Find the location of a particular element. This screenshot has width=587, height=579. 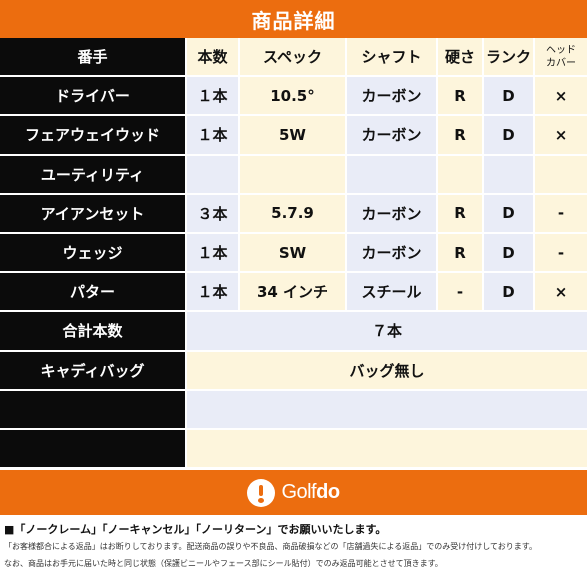

column-header: スペック is located at coordinates (293, 57).